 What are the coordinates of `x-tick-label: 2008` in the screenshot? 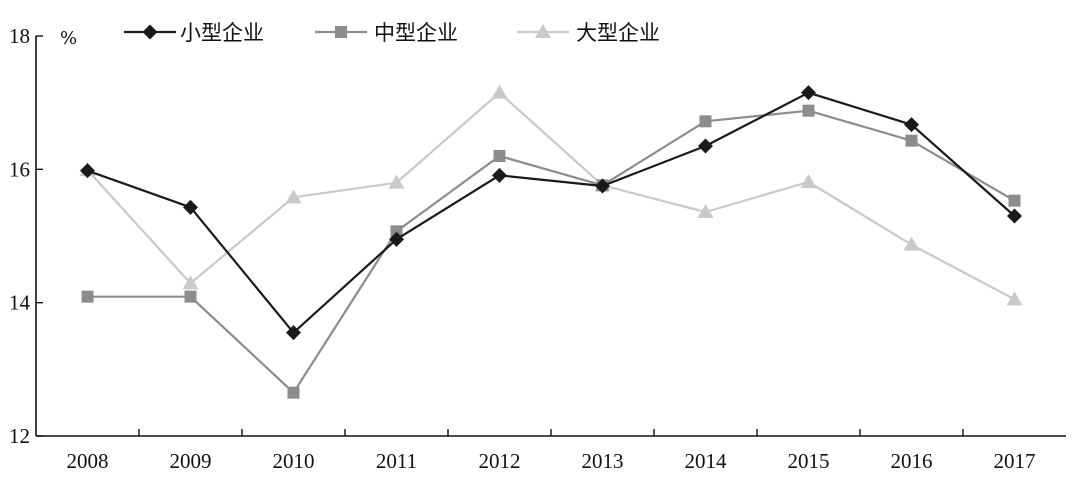 It's located at (88, 461).